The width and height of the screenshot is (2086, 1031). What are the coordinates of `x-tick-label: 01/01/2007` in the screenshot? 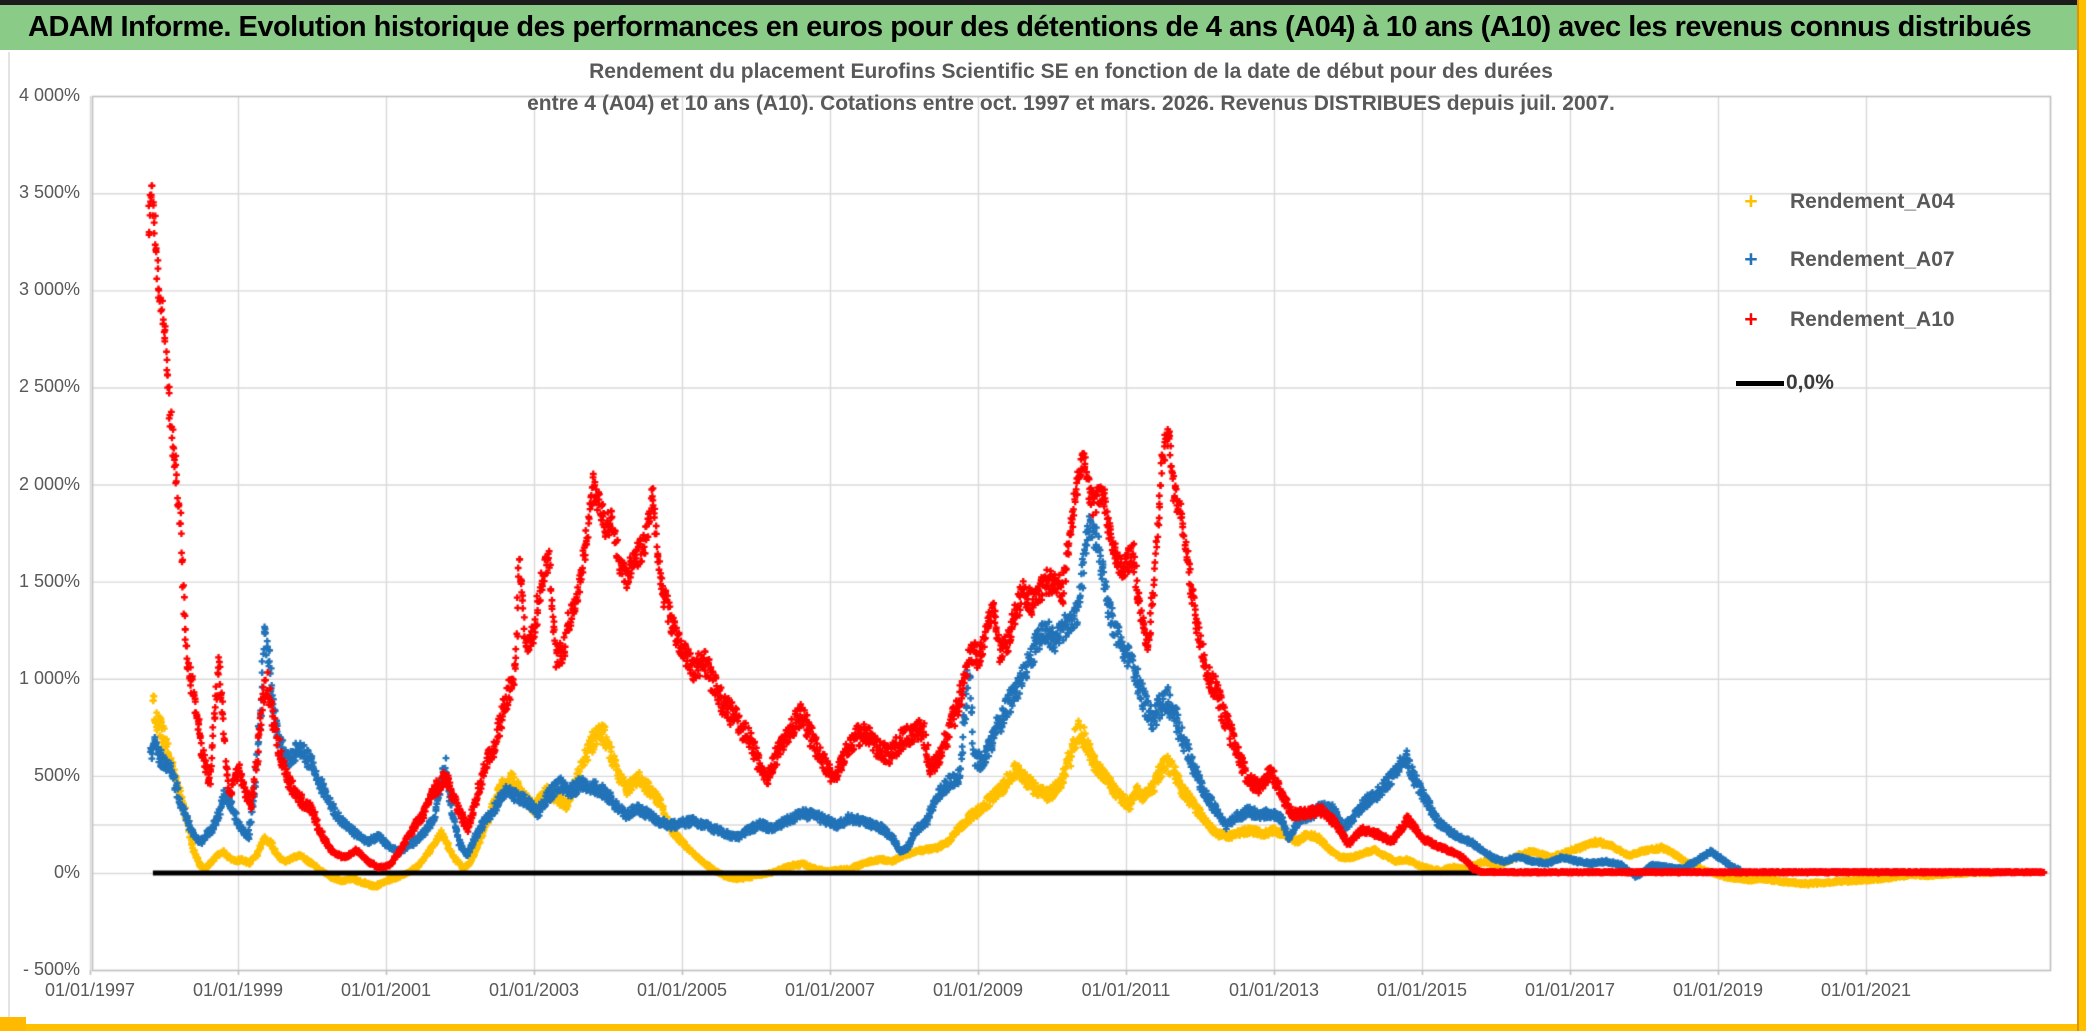 It's located at (830, 990).